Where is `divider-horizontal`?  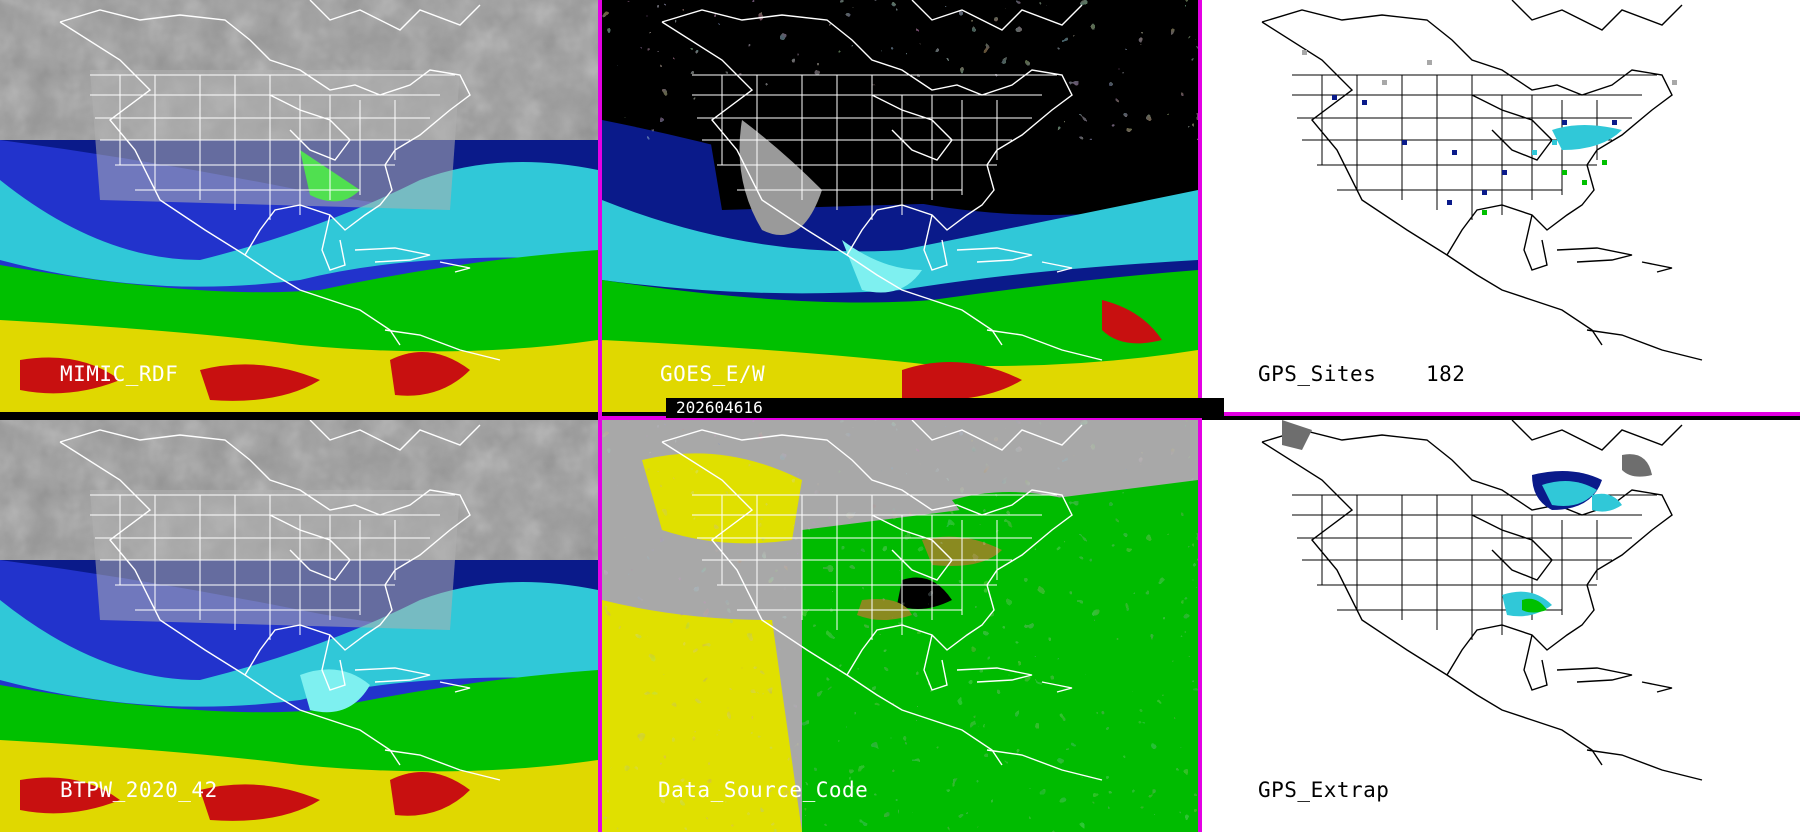 divider-horizontal is located at coordinates (1501, 414).